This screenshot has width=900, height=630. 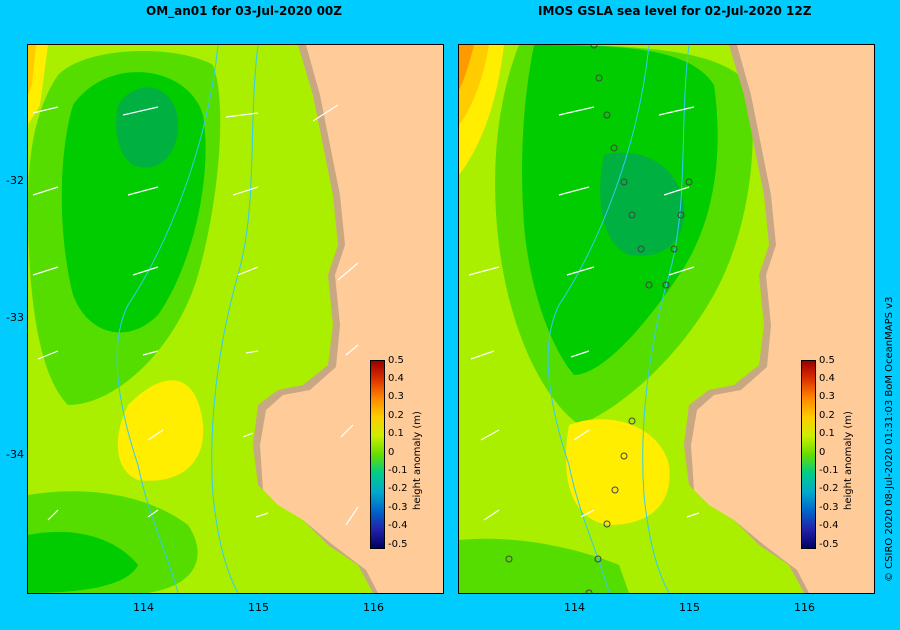 I want to click on right-map-title: IMOS GSLA sea level for 02-Jul-2020 12Z, so click(x=675, y=11).